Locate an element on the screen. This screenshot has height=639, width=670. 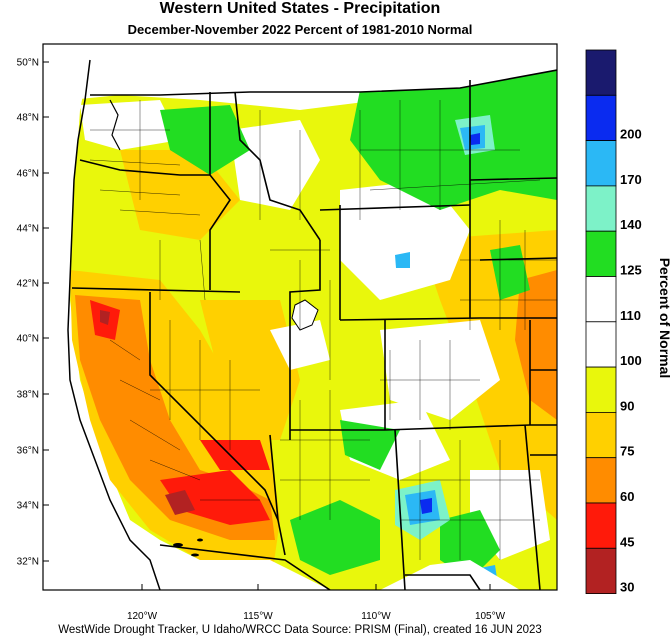
latitude-ticks: 50°N 48°N 46°N 44°N 42°N 40°N 38°N 36°N 34°N 32°N is located at coordinates (33, 313).